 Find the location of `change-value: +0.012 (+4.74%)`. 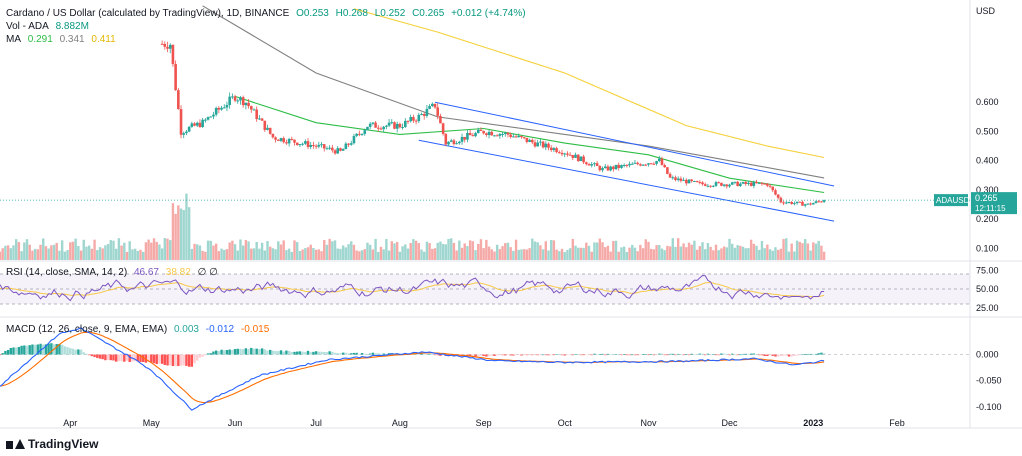

change-value: +0.012 (+4.74%) is located at coordinates (488, 13).